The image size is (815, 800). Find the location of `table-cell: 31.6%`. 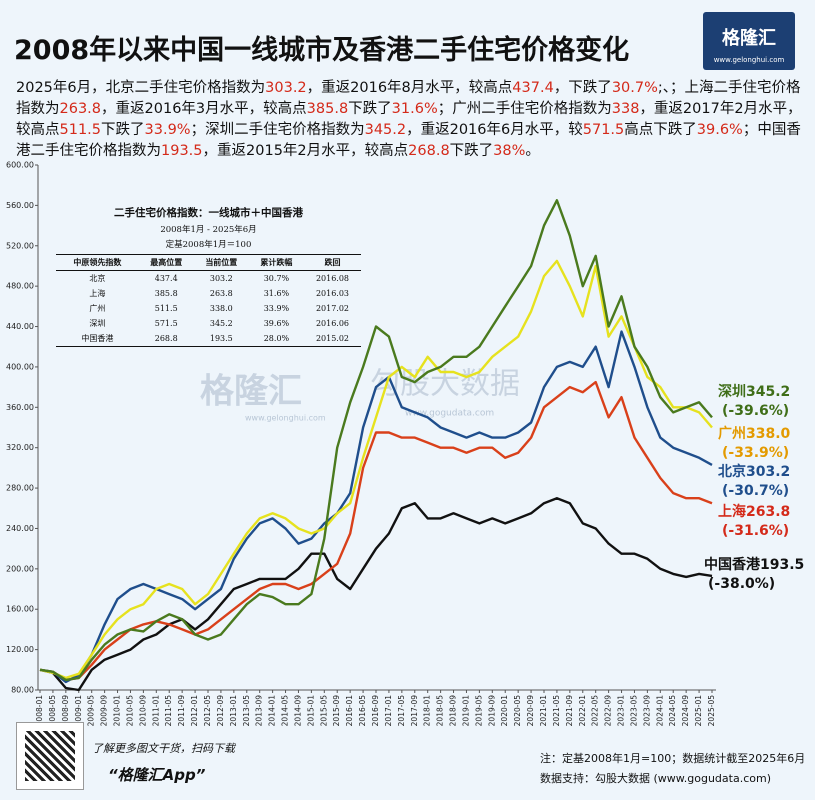

table-cell: 31.6% is located at coordinates (276, 293).